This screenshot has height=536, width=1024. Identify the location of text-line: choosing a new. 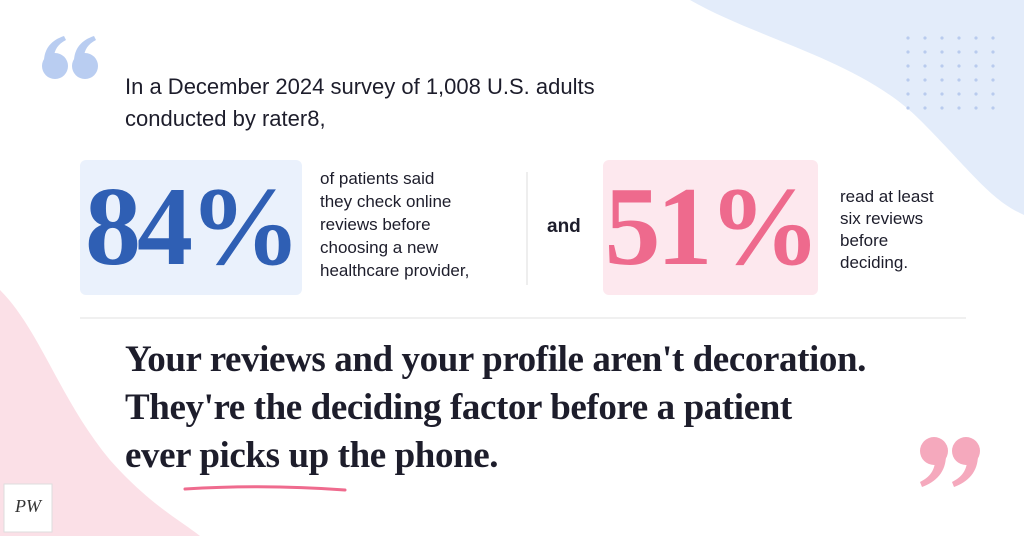
(379, 247).